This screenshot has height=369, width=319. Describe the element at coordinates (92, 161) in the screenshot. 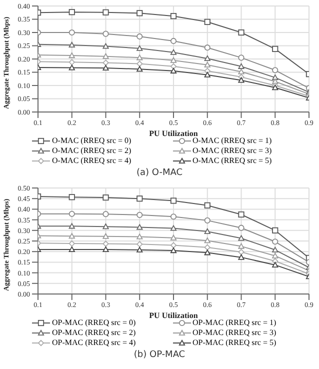

I see `legend-label: O-MAC (RREQ src = 4)` at that location.